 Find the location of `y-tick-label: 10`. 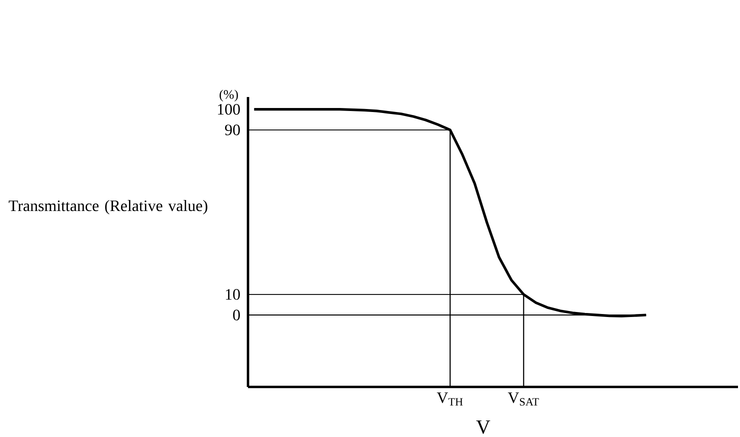

y-tick-label: 10 is located at coordinates (233, 294).